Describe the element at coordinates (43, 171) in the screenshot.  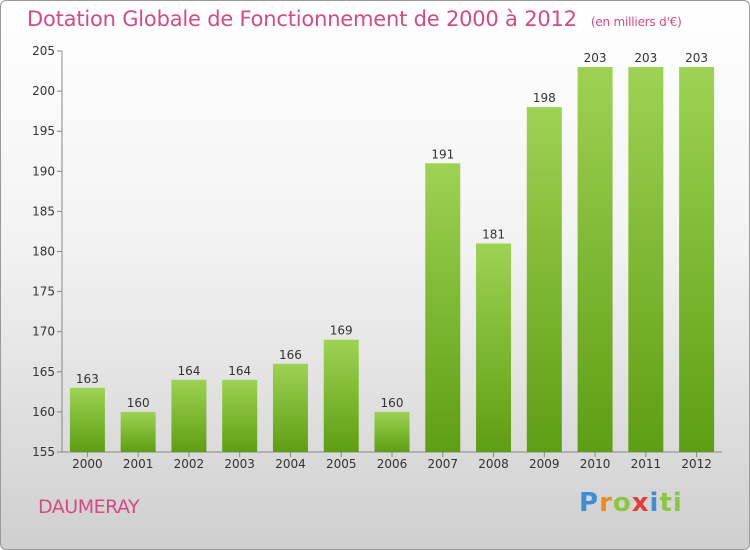
I see `y-tick-label: 190` at that location.